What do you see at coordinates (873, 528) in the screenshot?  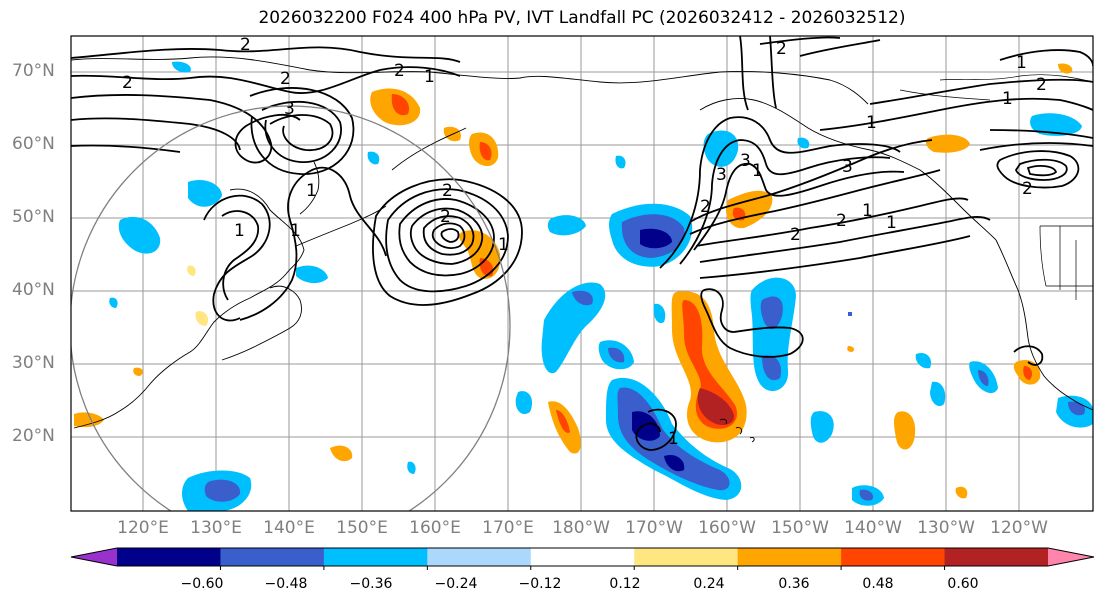 I see `longitude-label: 140°W` at bounding box center [873, 528].